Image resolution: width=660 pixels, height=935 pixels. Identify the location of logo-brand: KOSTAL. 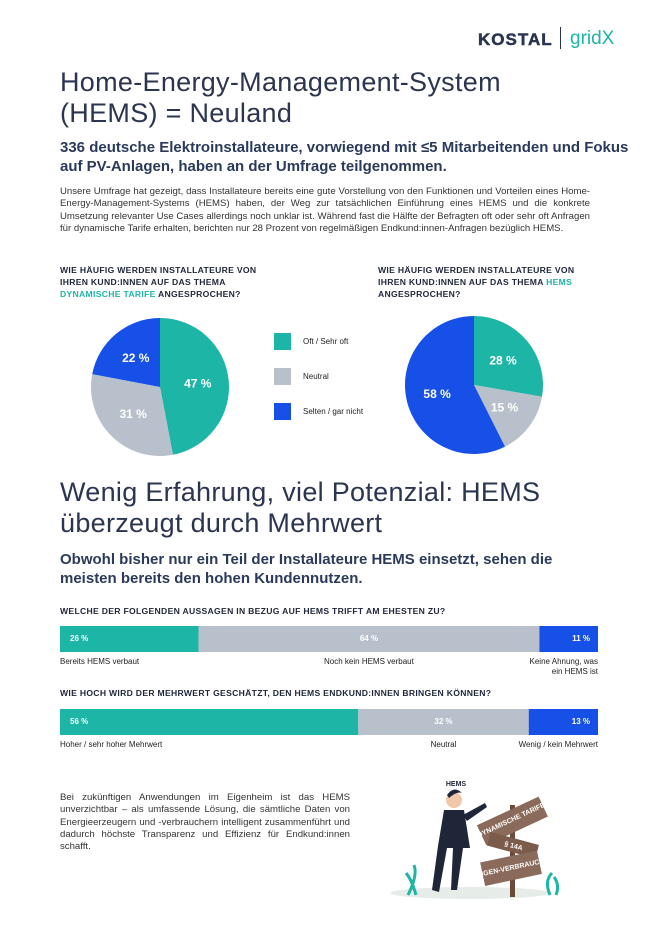
(515, 40).